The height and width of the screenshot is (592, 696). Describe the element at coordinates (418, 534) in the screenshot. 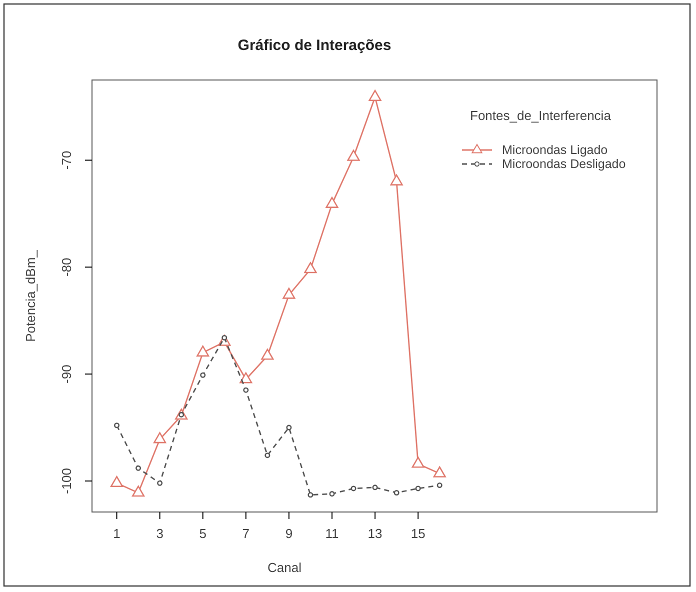

I see `x-tick-label: 15` at that location.